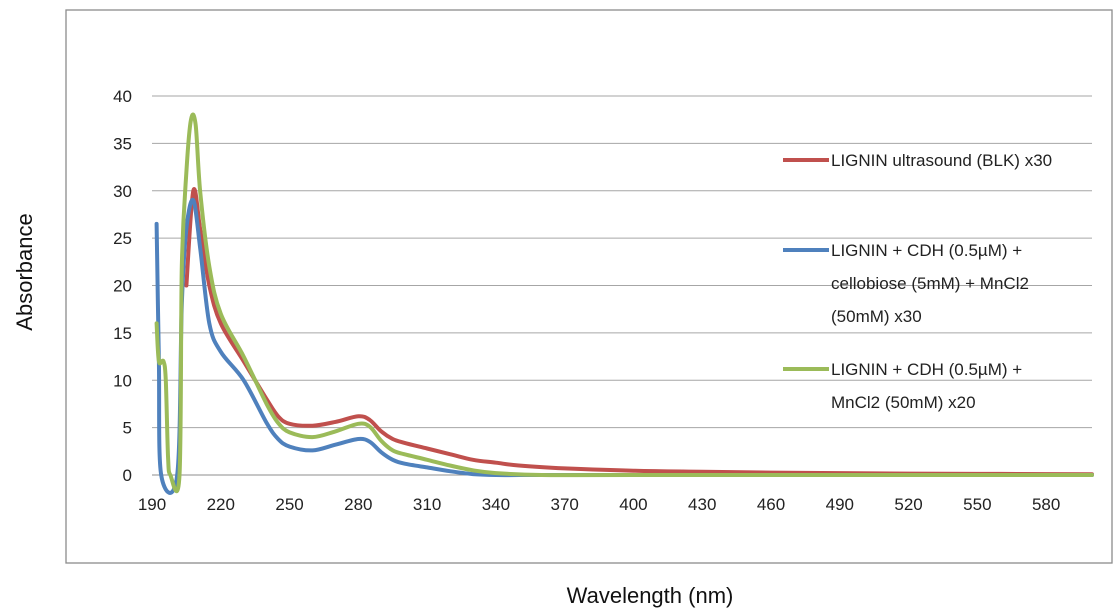 Image resolution: width=1119 pixels, height=610 pixels. I want to click on y-tick-label: 20, so click(122, 286).